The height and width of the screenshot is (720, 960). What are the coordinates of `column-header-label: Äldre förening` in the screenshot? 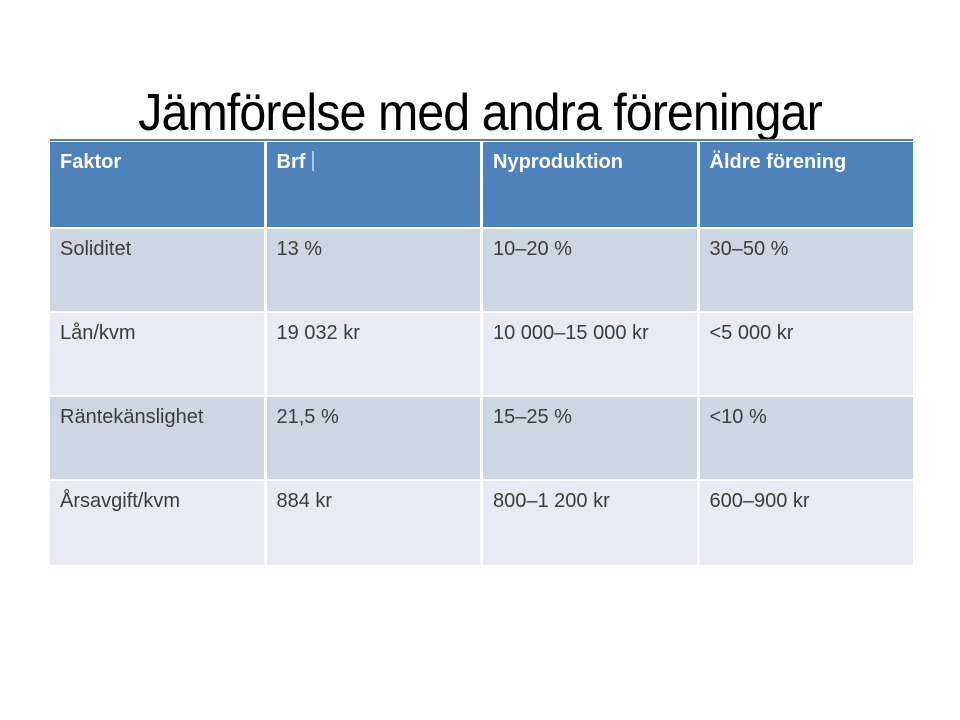 It's located at (778, 162).